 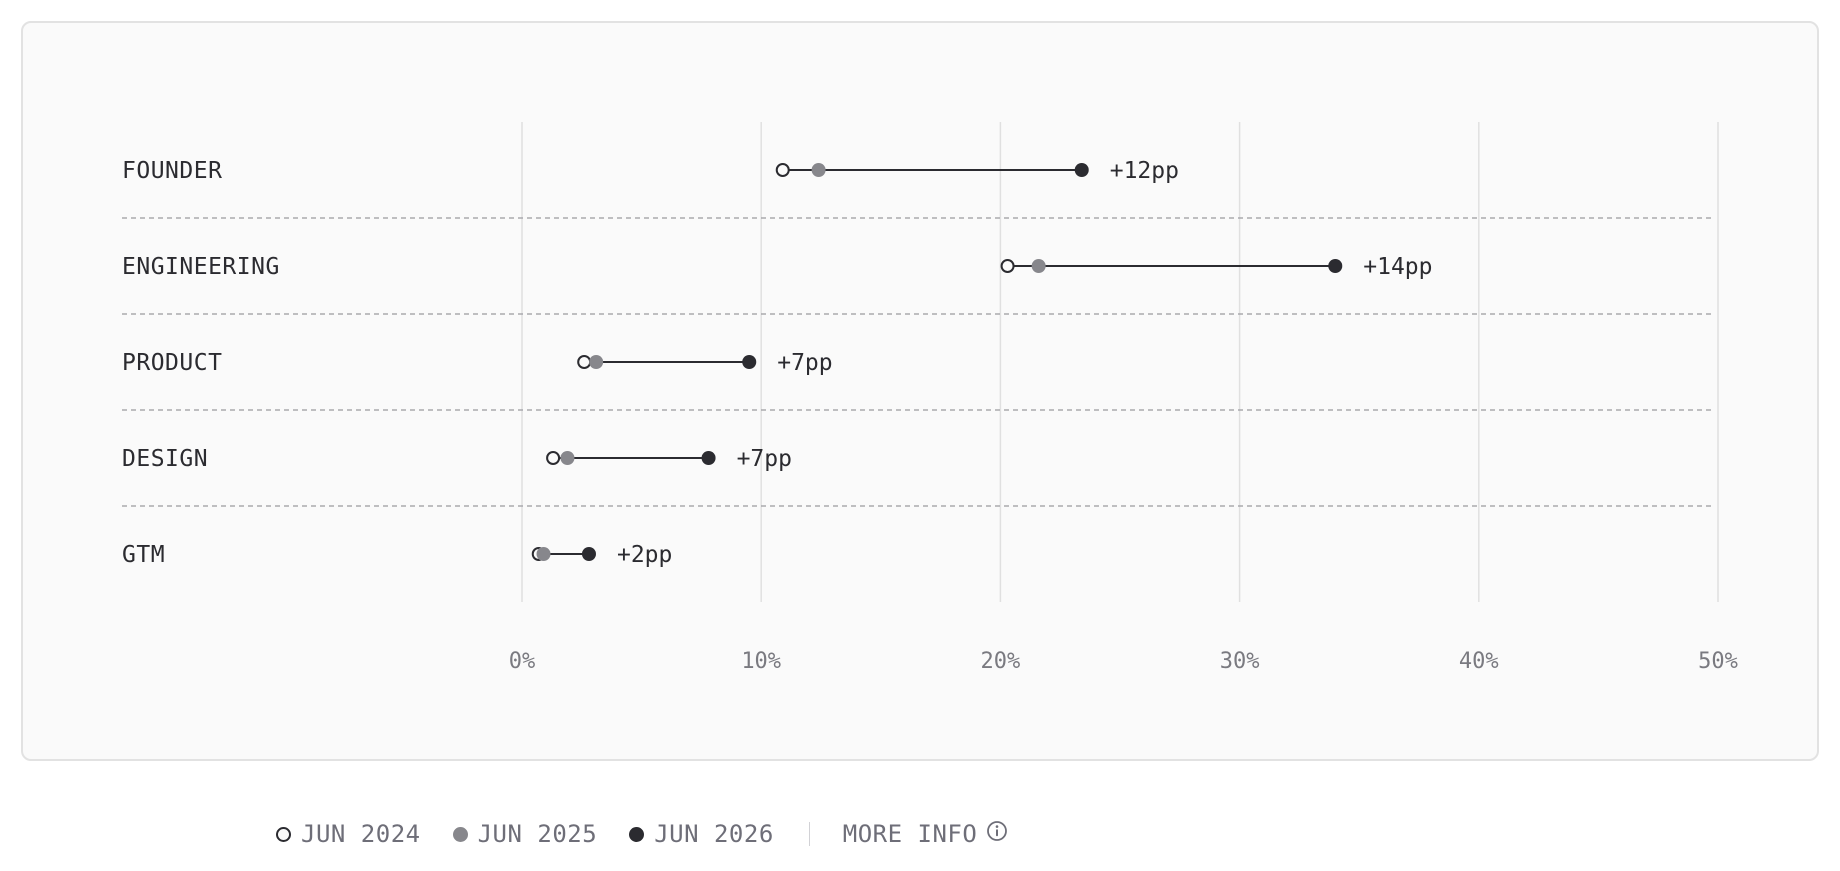 What do you see at coordinates (172, 171) in the screenshot?
I see `category-label: FOUNDER` at bounding box center [172, 171].